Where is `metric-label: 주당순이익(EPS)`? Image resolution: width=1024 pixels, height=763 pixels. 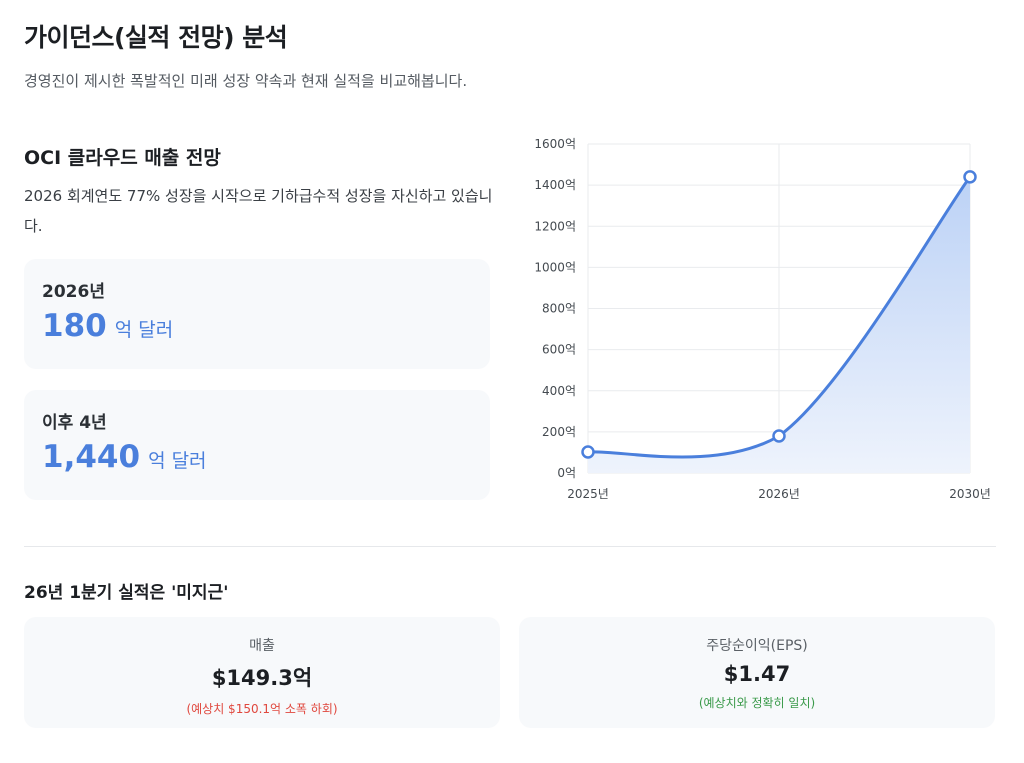 metric-label: 주당순이익(EPS) is located at coordinates (757, 646).